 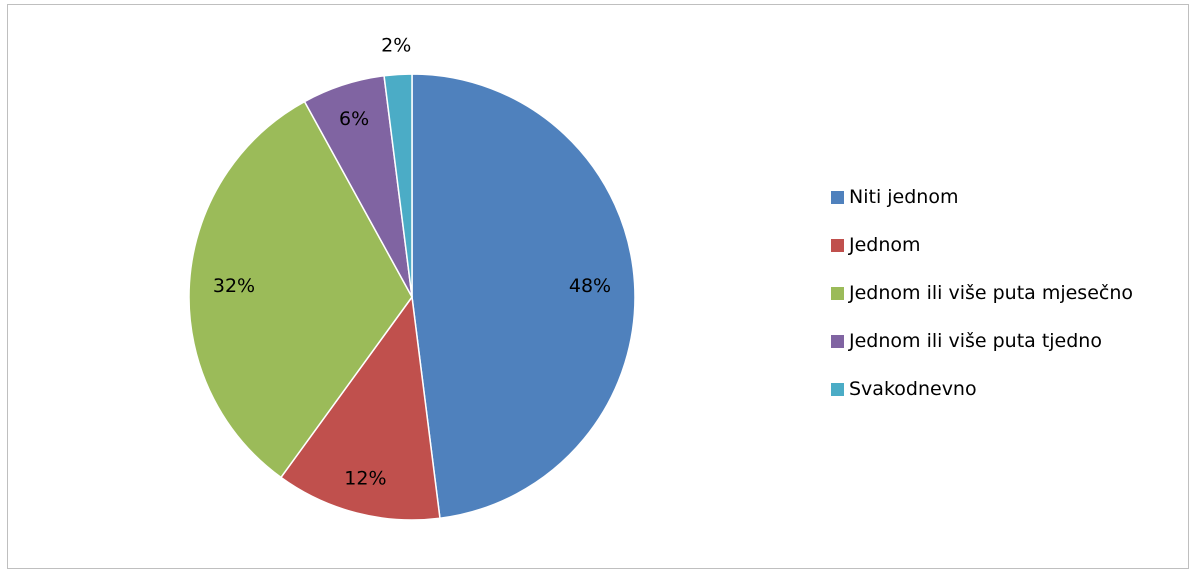 What do you see at coordinates (396, 46) in the screenshot?
I see `data-label-5: 2%` at bounding box center [396, 46].